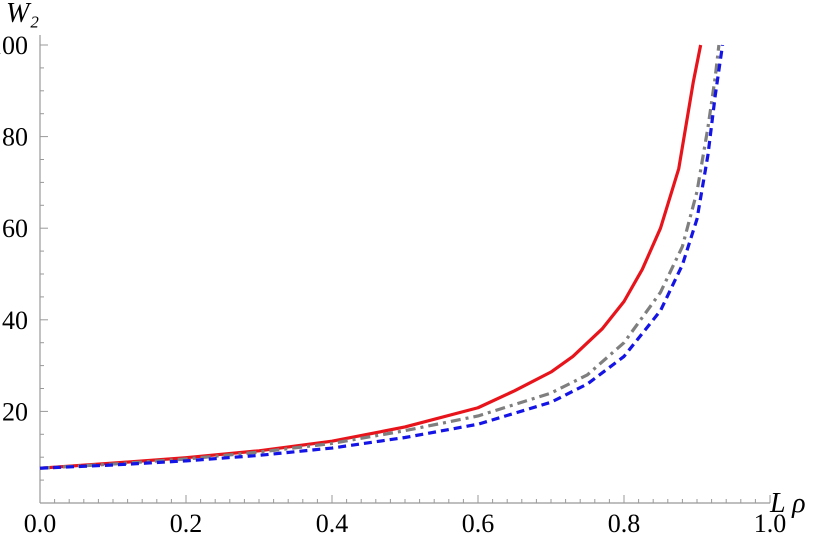 The height and width of the screenshot is (542, 830). I want to click on y-tick-label: 20, so click(15, 411).